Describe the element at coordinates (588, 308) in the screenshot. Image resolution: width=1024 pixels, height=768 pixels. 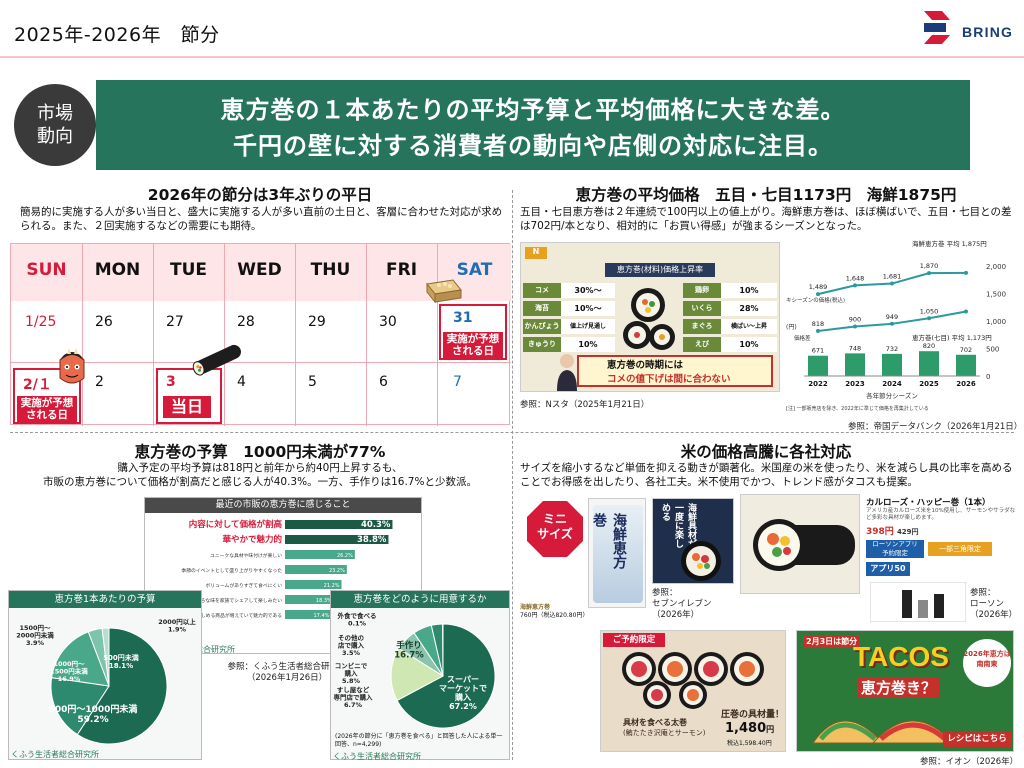
I see `tv-item-value: 10%〜` at that location.